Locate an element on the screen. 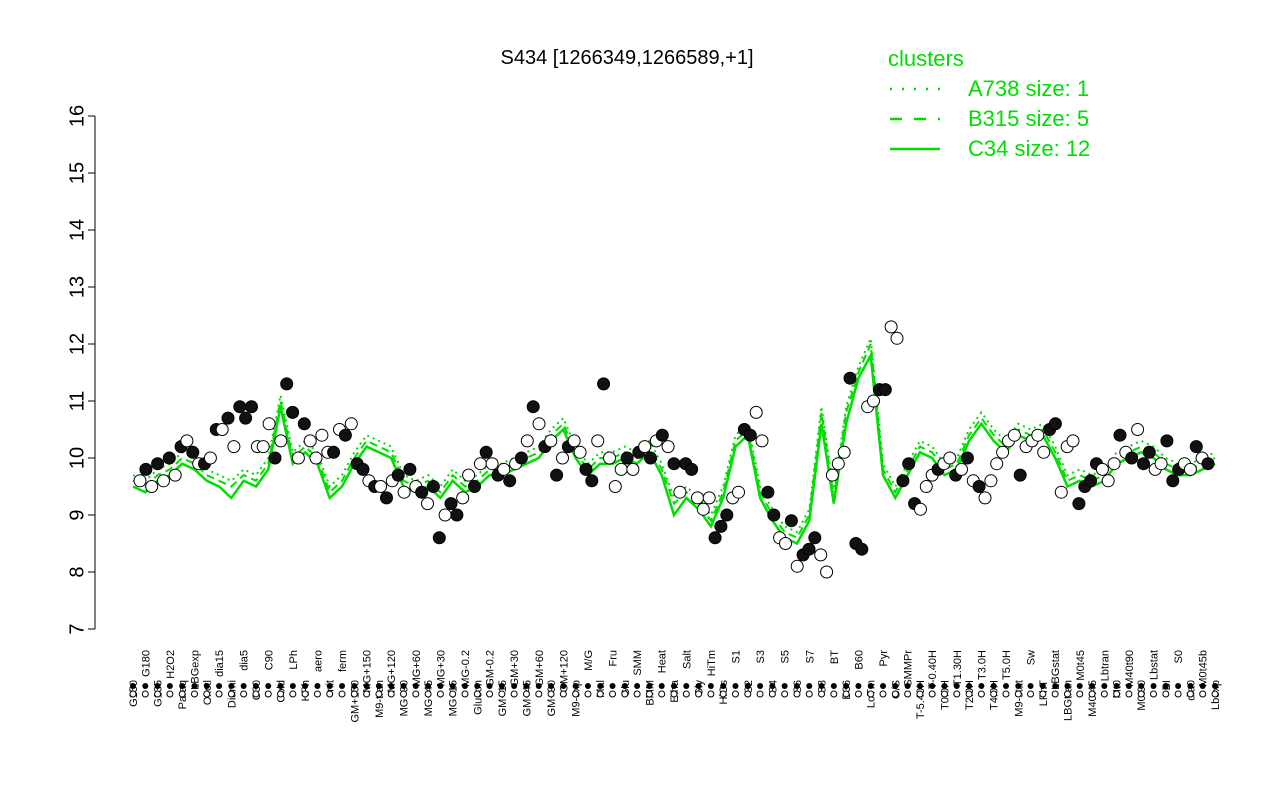 The image size is (1280, 800). x-tick-label: SMM is located at coordinates (638, 663).